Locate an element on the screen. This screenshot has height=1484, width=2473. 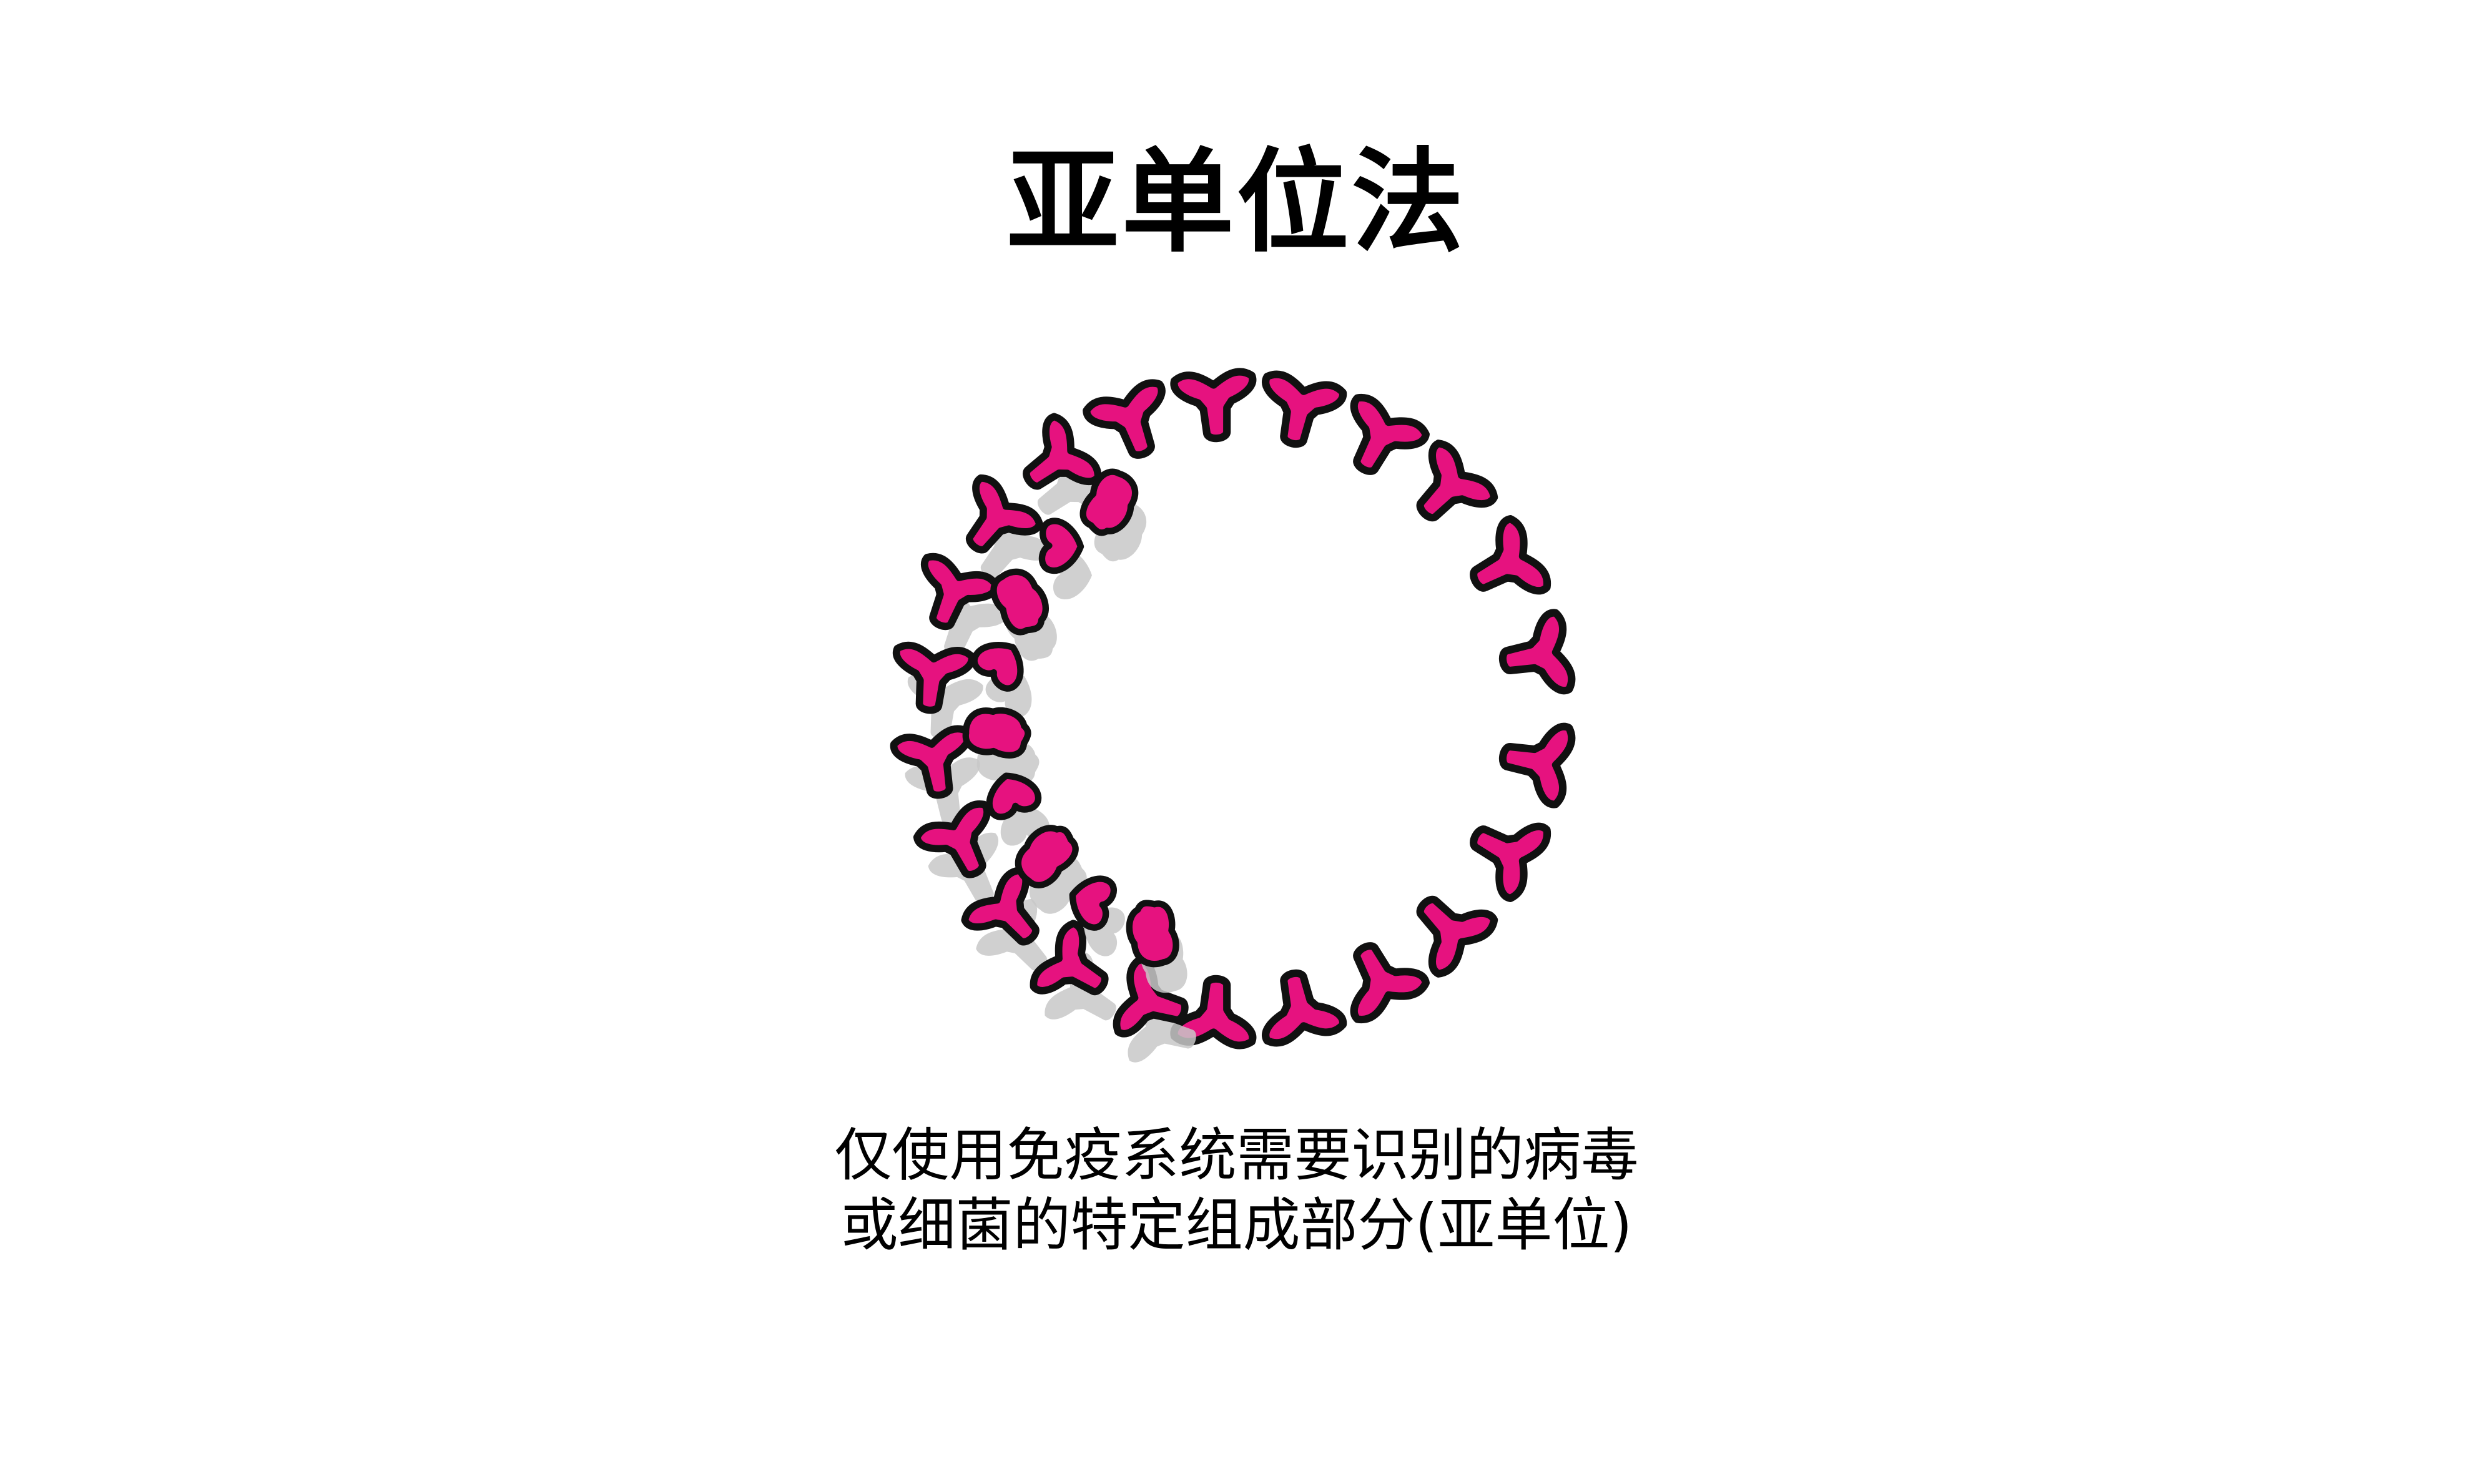
caption-line-2: 或细菌的特定组成部分(亚单位) is located at coordinates (1236, 1225).